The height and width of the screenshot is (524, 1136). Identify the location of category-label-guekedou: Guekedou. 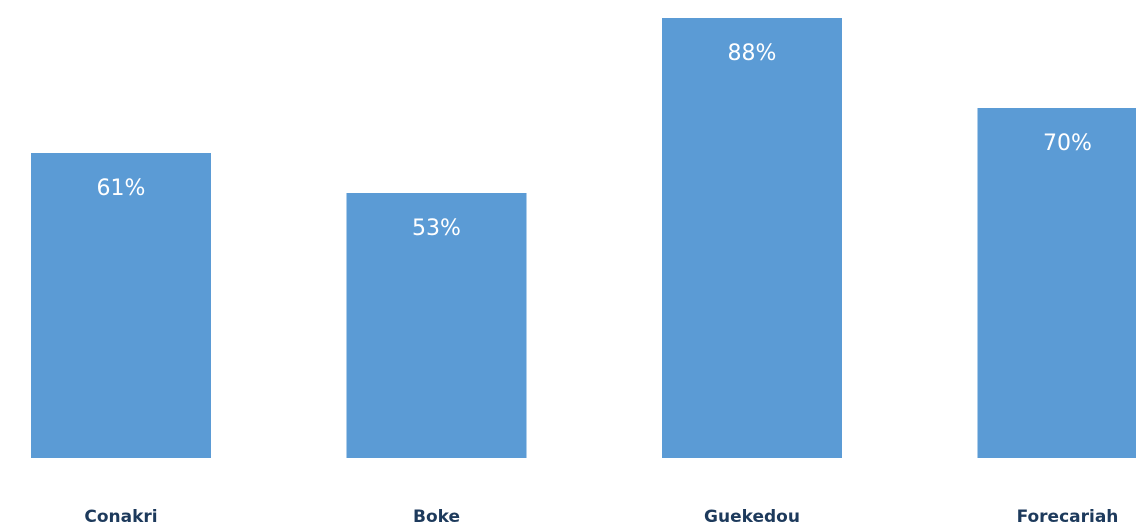
(752, 515).